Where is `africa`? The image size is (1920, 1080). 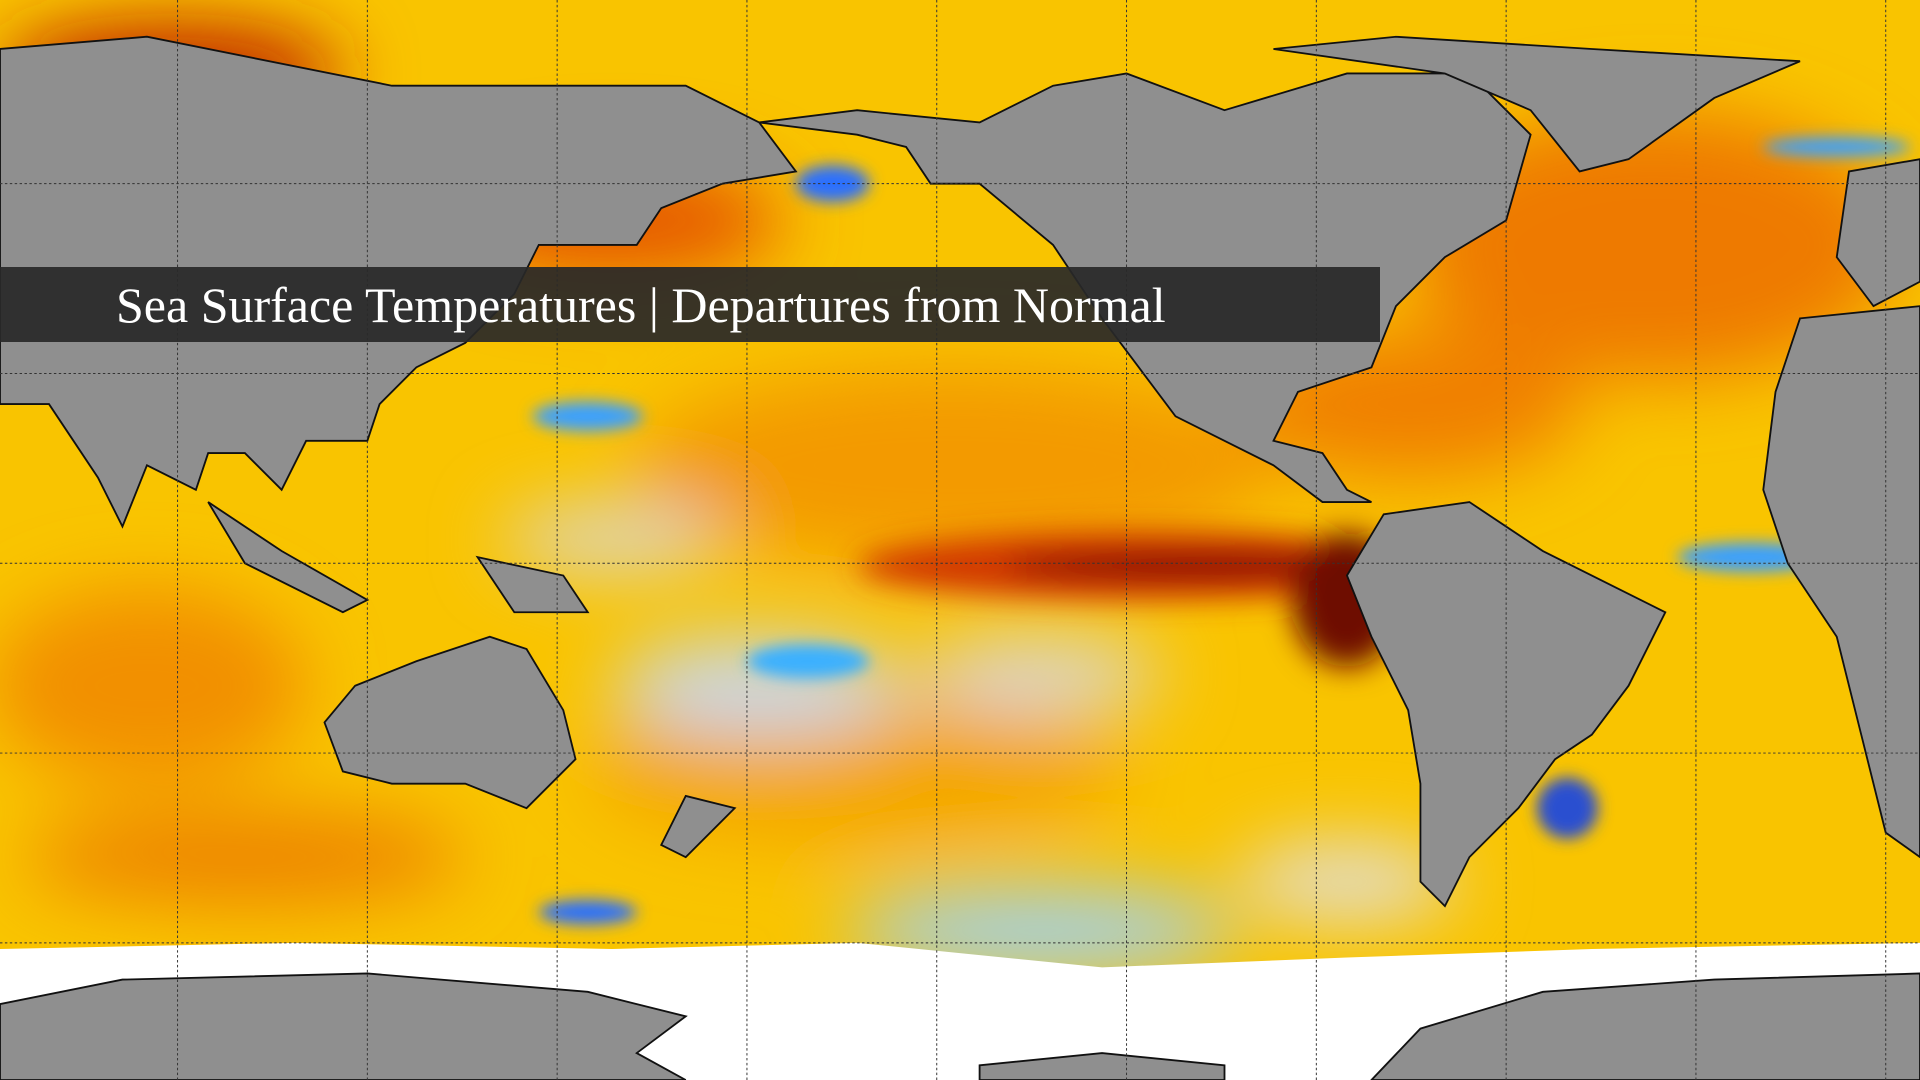 africa is located at coordinates (1841, 582).